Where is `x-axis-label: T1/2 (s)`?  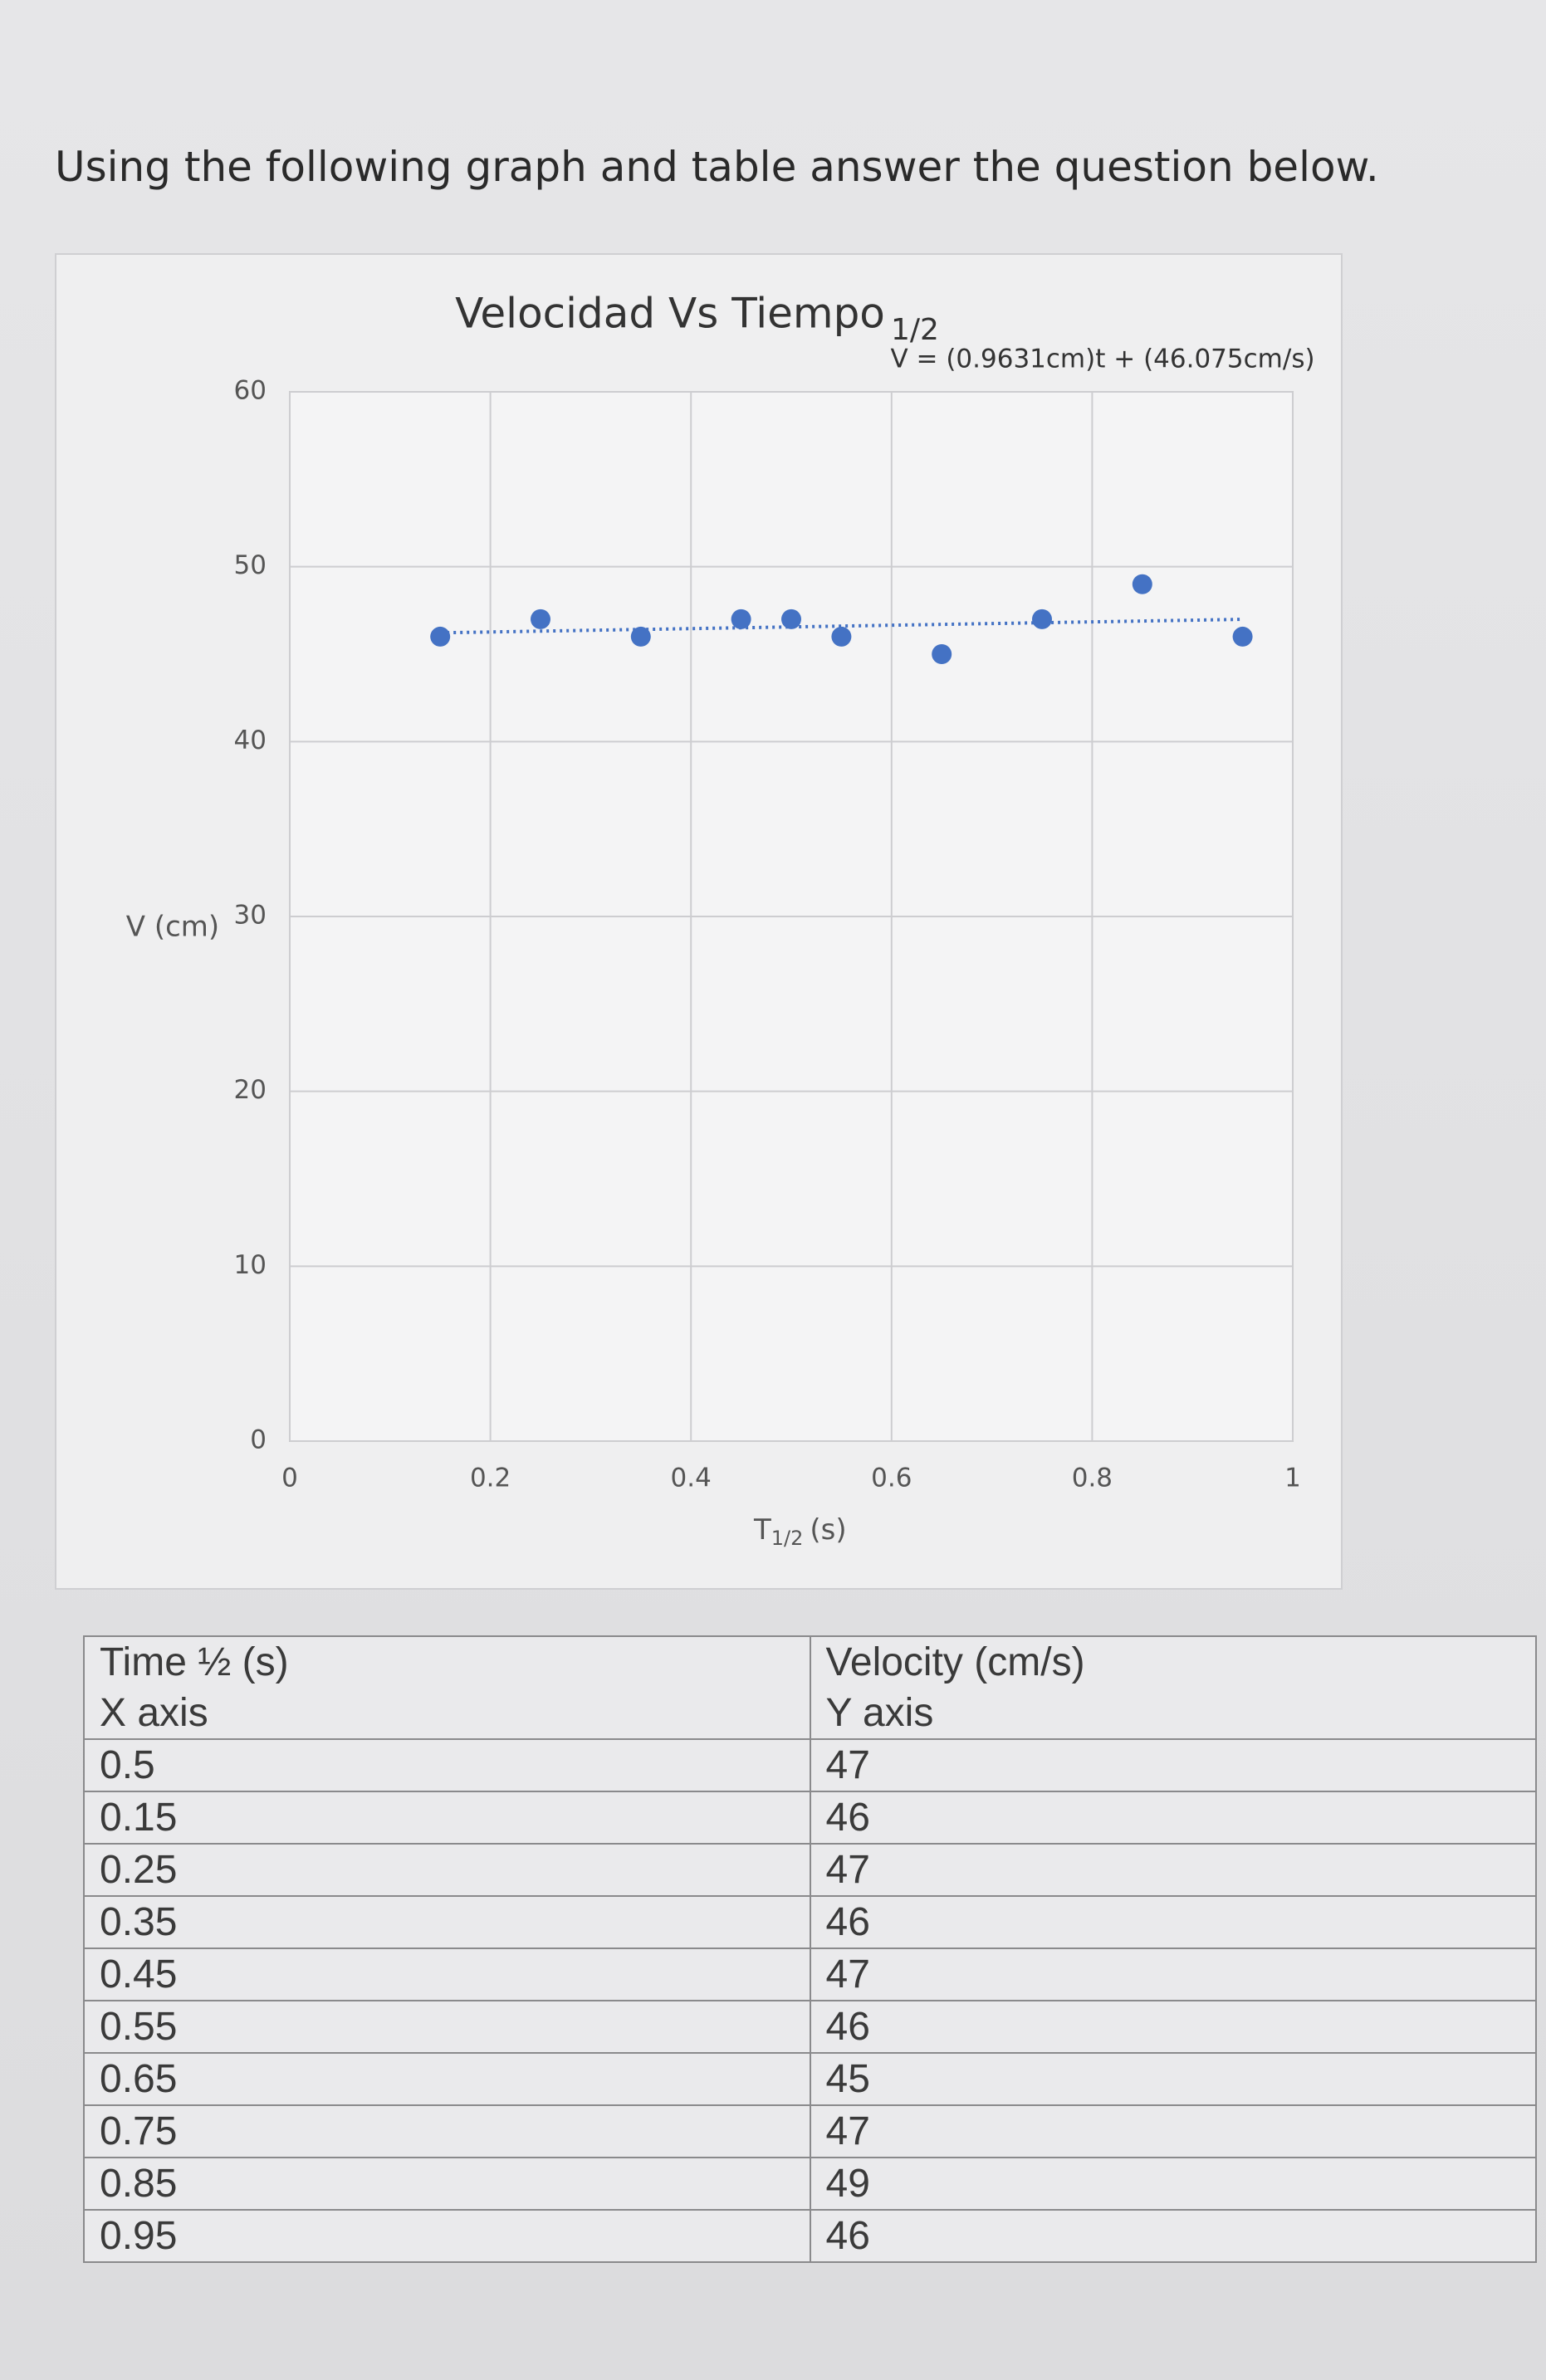 x-axis-label: T1/2 (s) is located at coordinates (800, 1532).